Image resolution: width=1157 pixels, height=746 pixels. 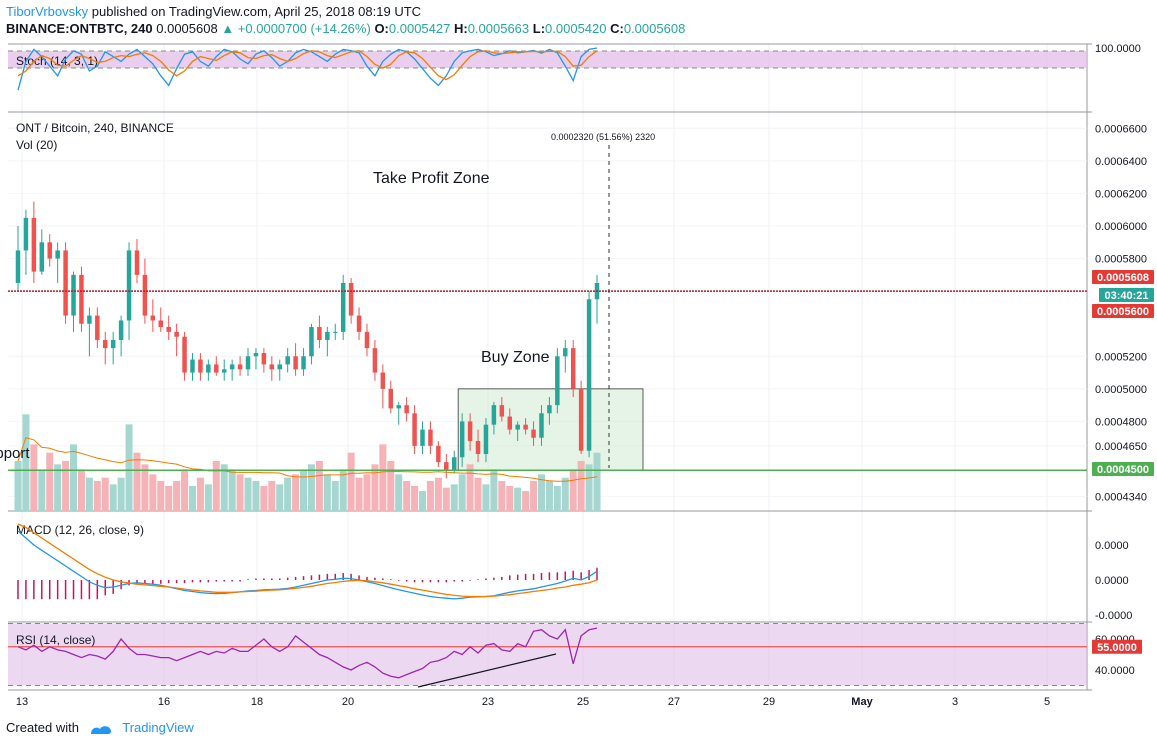 I want to click on close-value: 0.0005608, so click(x=654, y=28).